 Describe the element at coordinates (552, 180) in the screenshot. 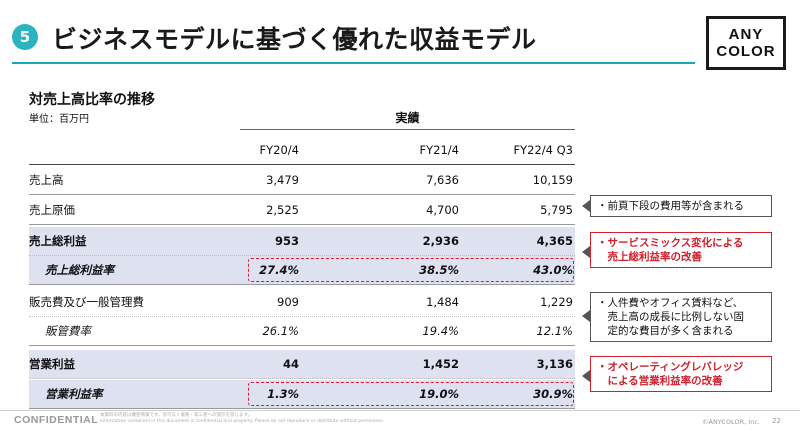

I see `table-cell: 10,159` at that location.